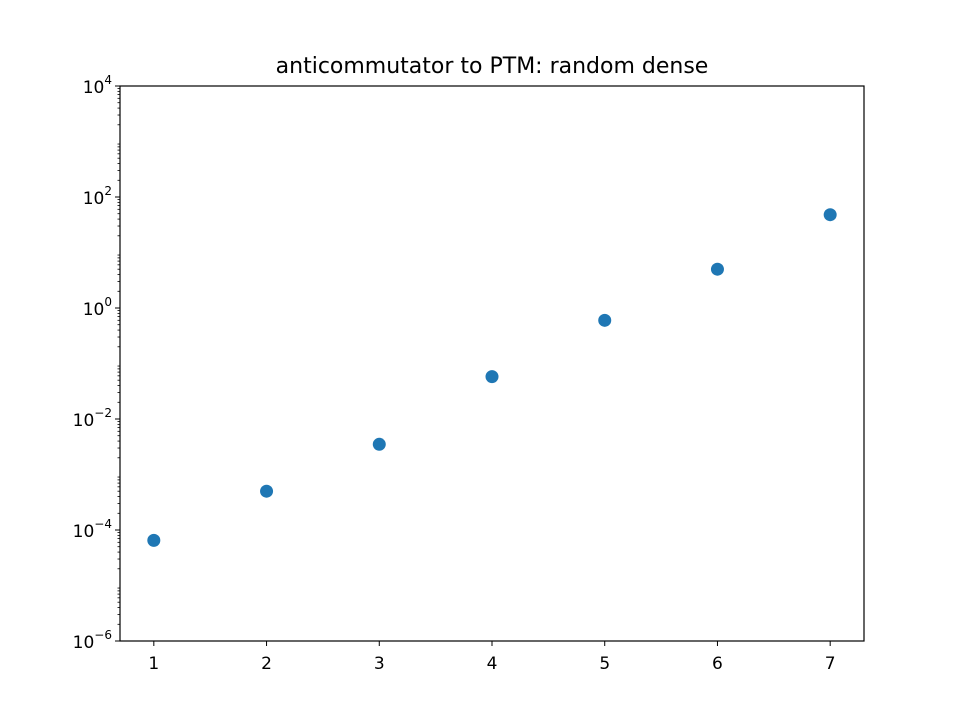  Describe the element at coordinates (153, 664) in the screenshot. I see `x-tick-label: 1` at that location.